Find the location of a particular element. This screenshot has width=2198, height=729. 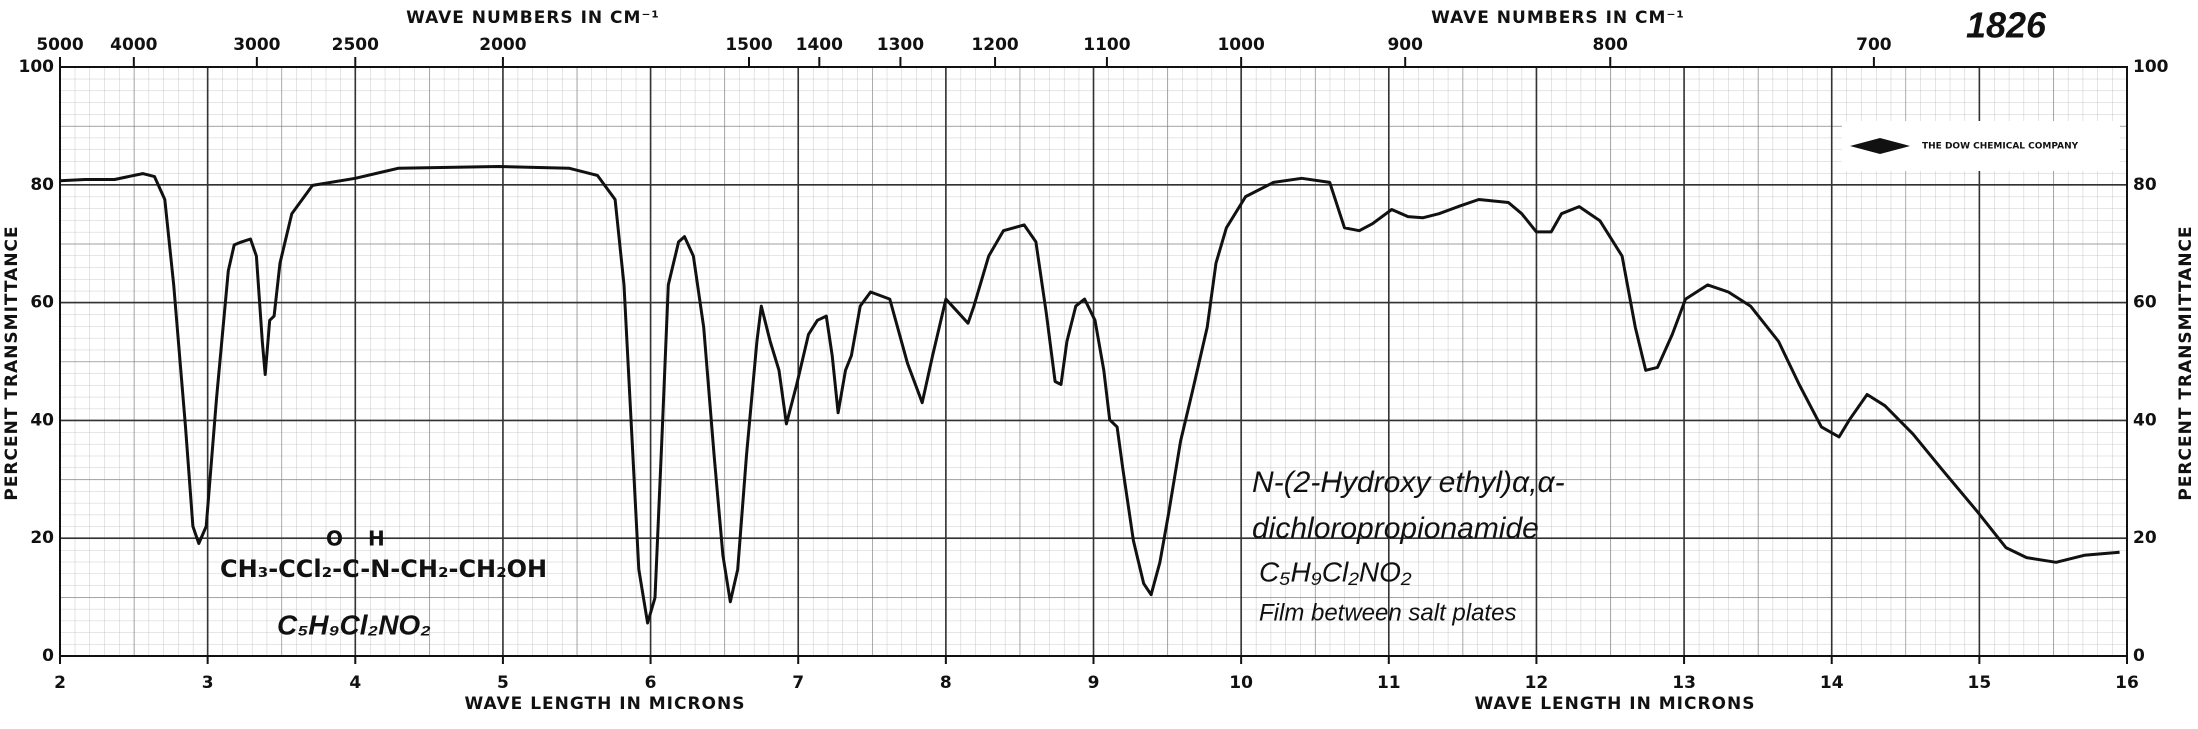

y-tick-label: 20 is located at coordinates (42, 538).